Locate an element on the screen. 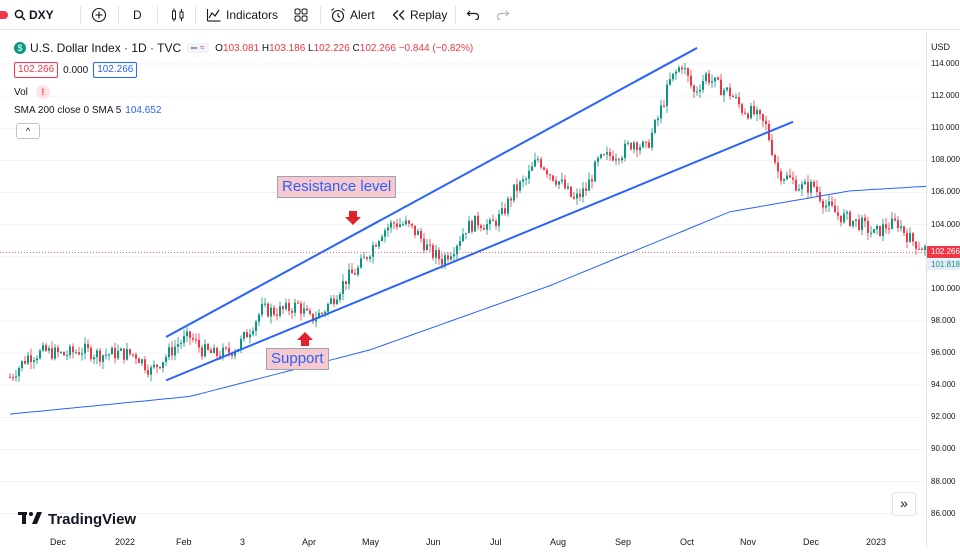 Image resolution: width=960 pixels, height=552 pixels. chart-type-button is located at coordinates (178, 15).